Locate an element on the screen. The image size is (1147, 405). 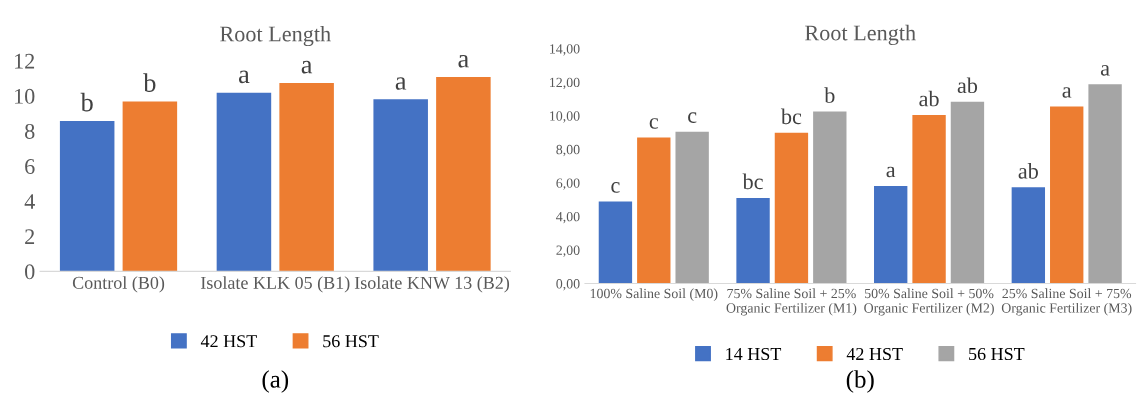
x-tick-label: Isolate KNW 13 (B2) is located at coordinates (432, 284).